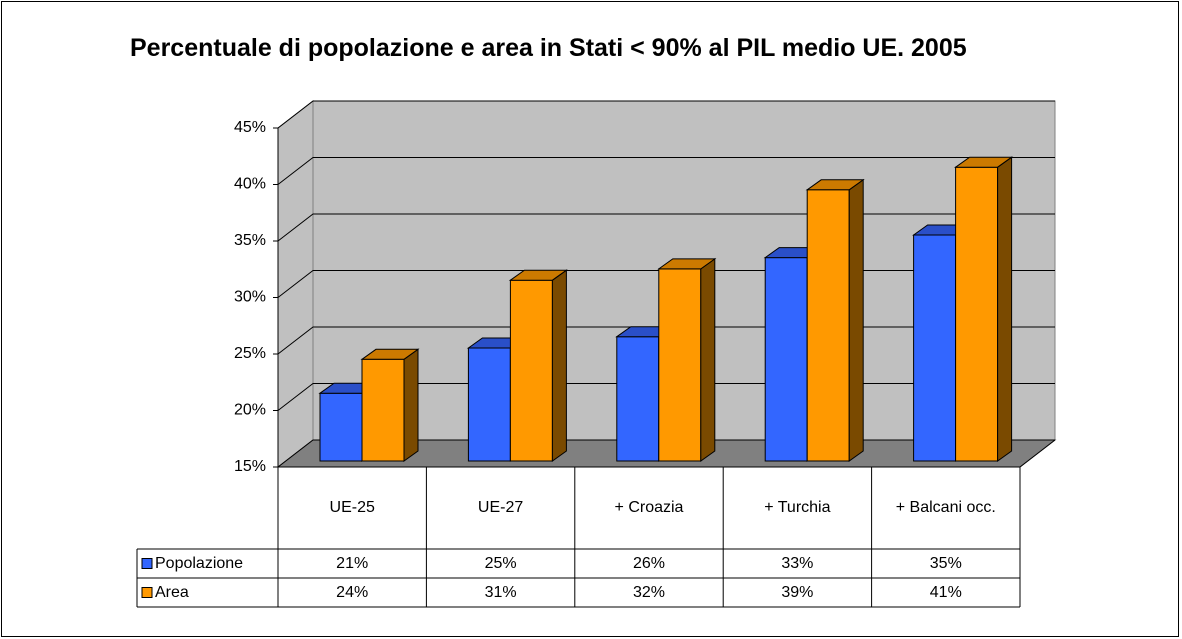 The image size is (1182, 639). Describe the element at coordinates (945, 507) in the screenshot. I see `x-tick-label: + Balcani occ.` at that location.